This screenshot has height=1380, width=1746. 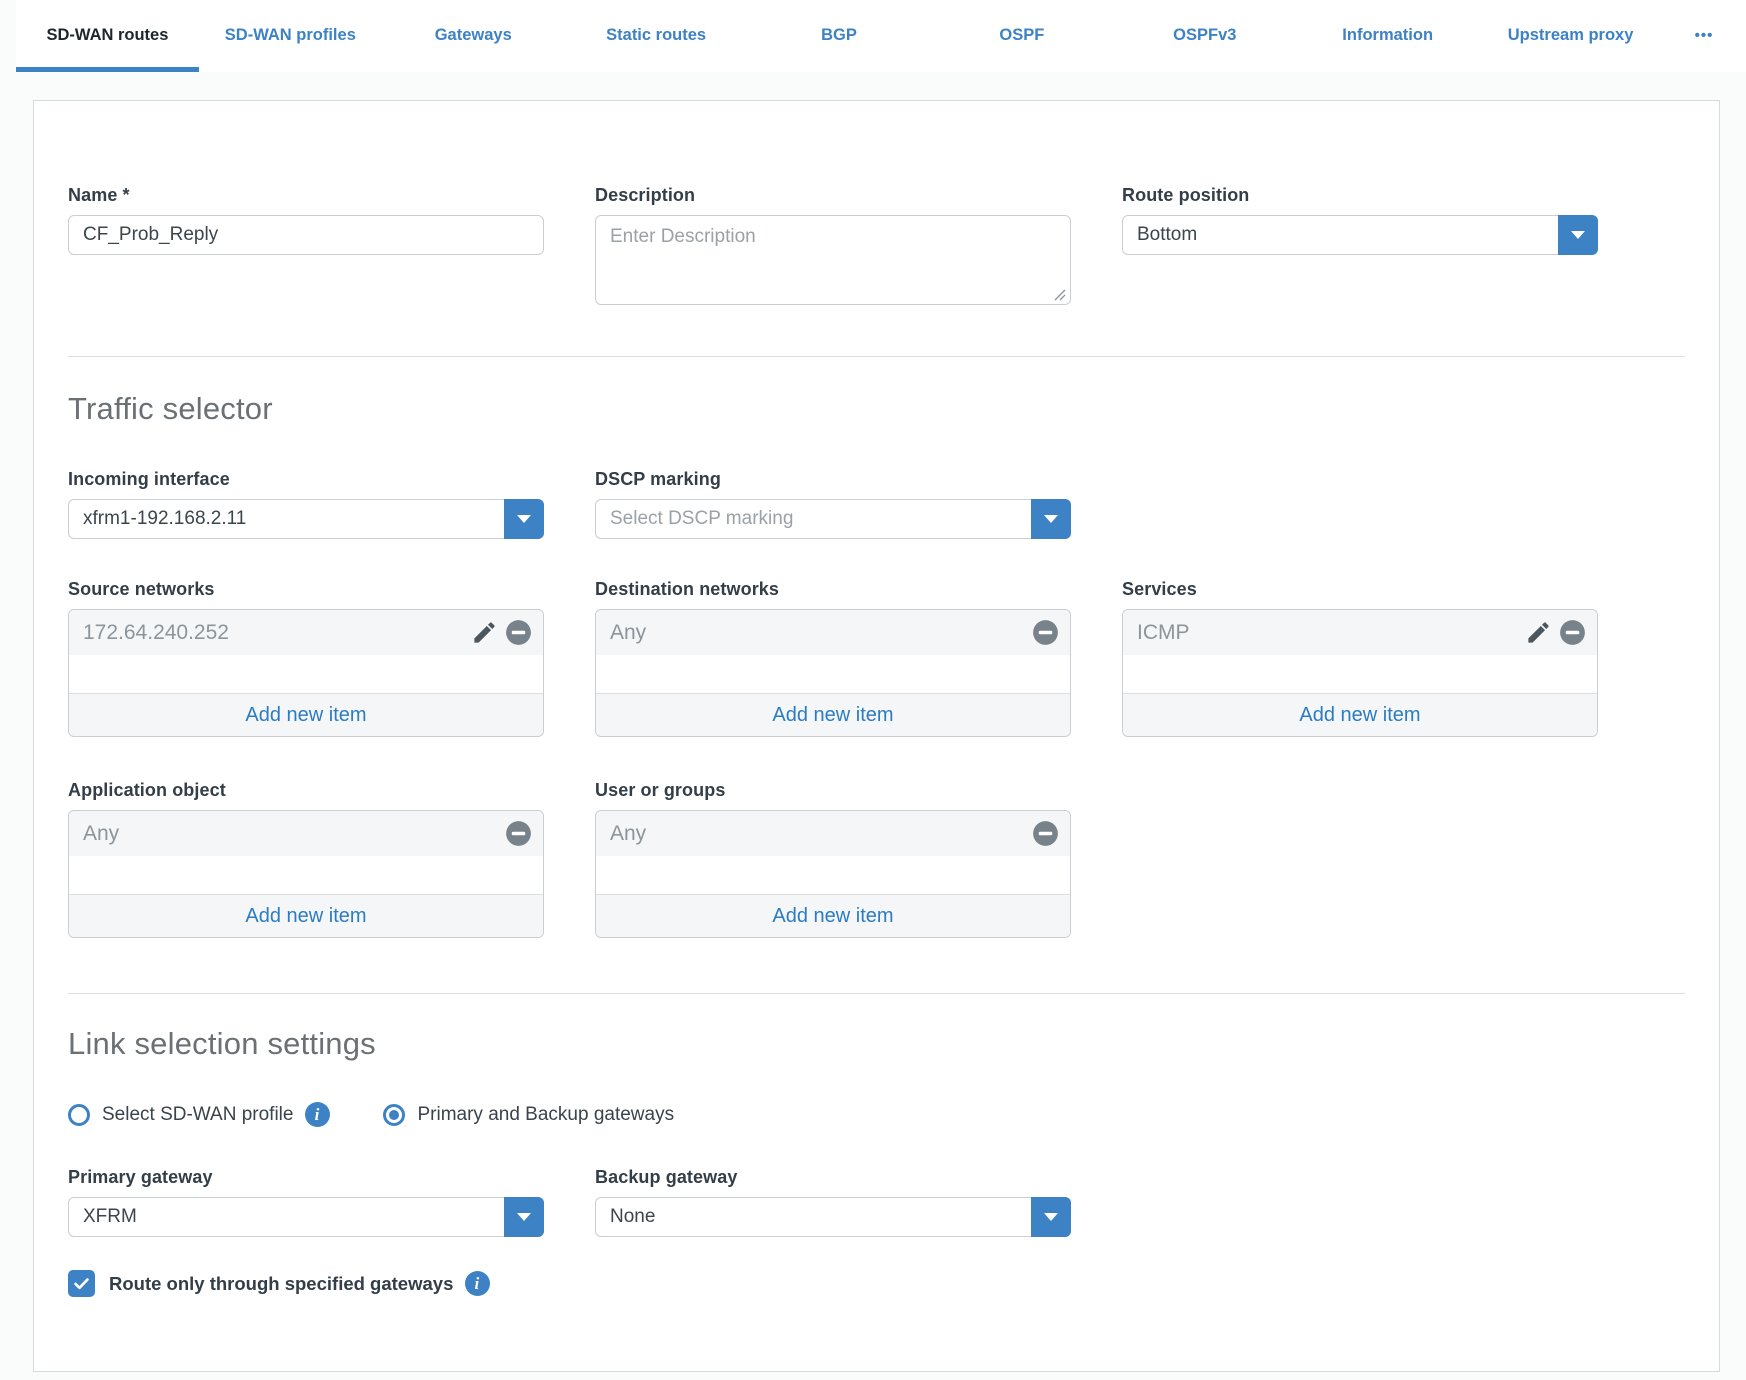 I want to click on destination-networks-box: Any Add new item, so click(x=833, y=673).